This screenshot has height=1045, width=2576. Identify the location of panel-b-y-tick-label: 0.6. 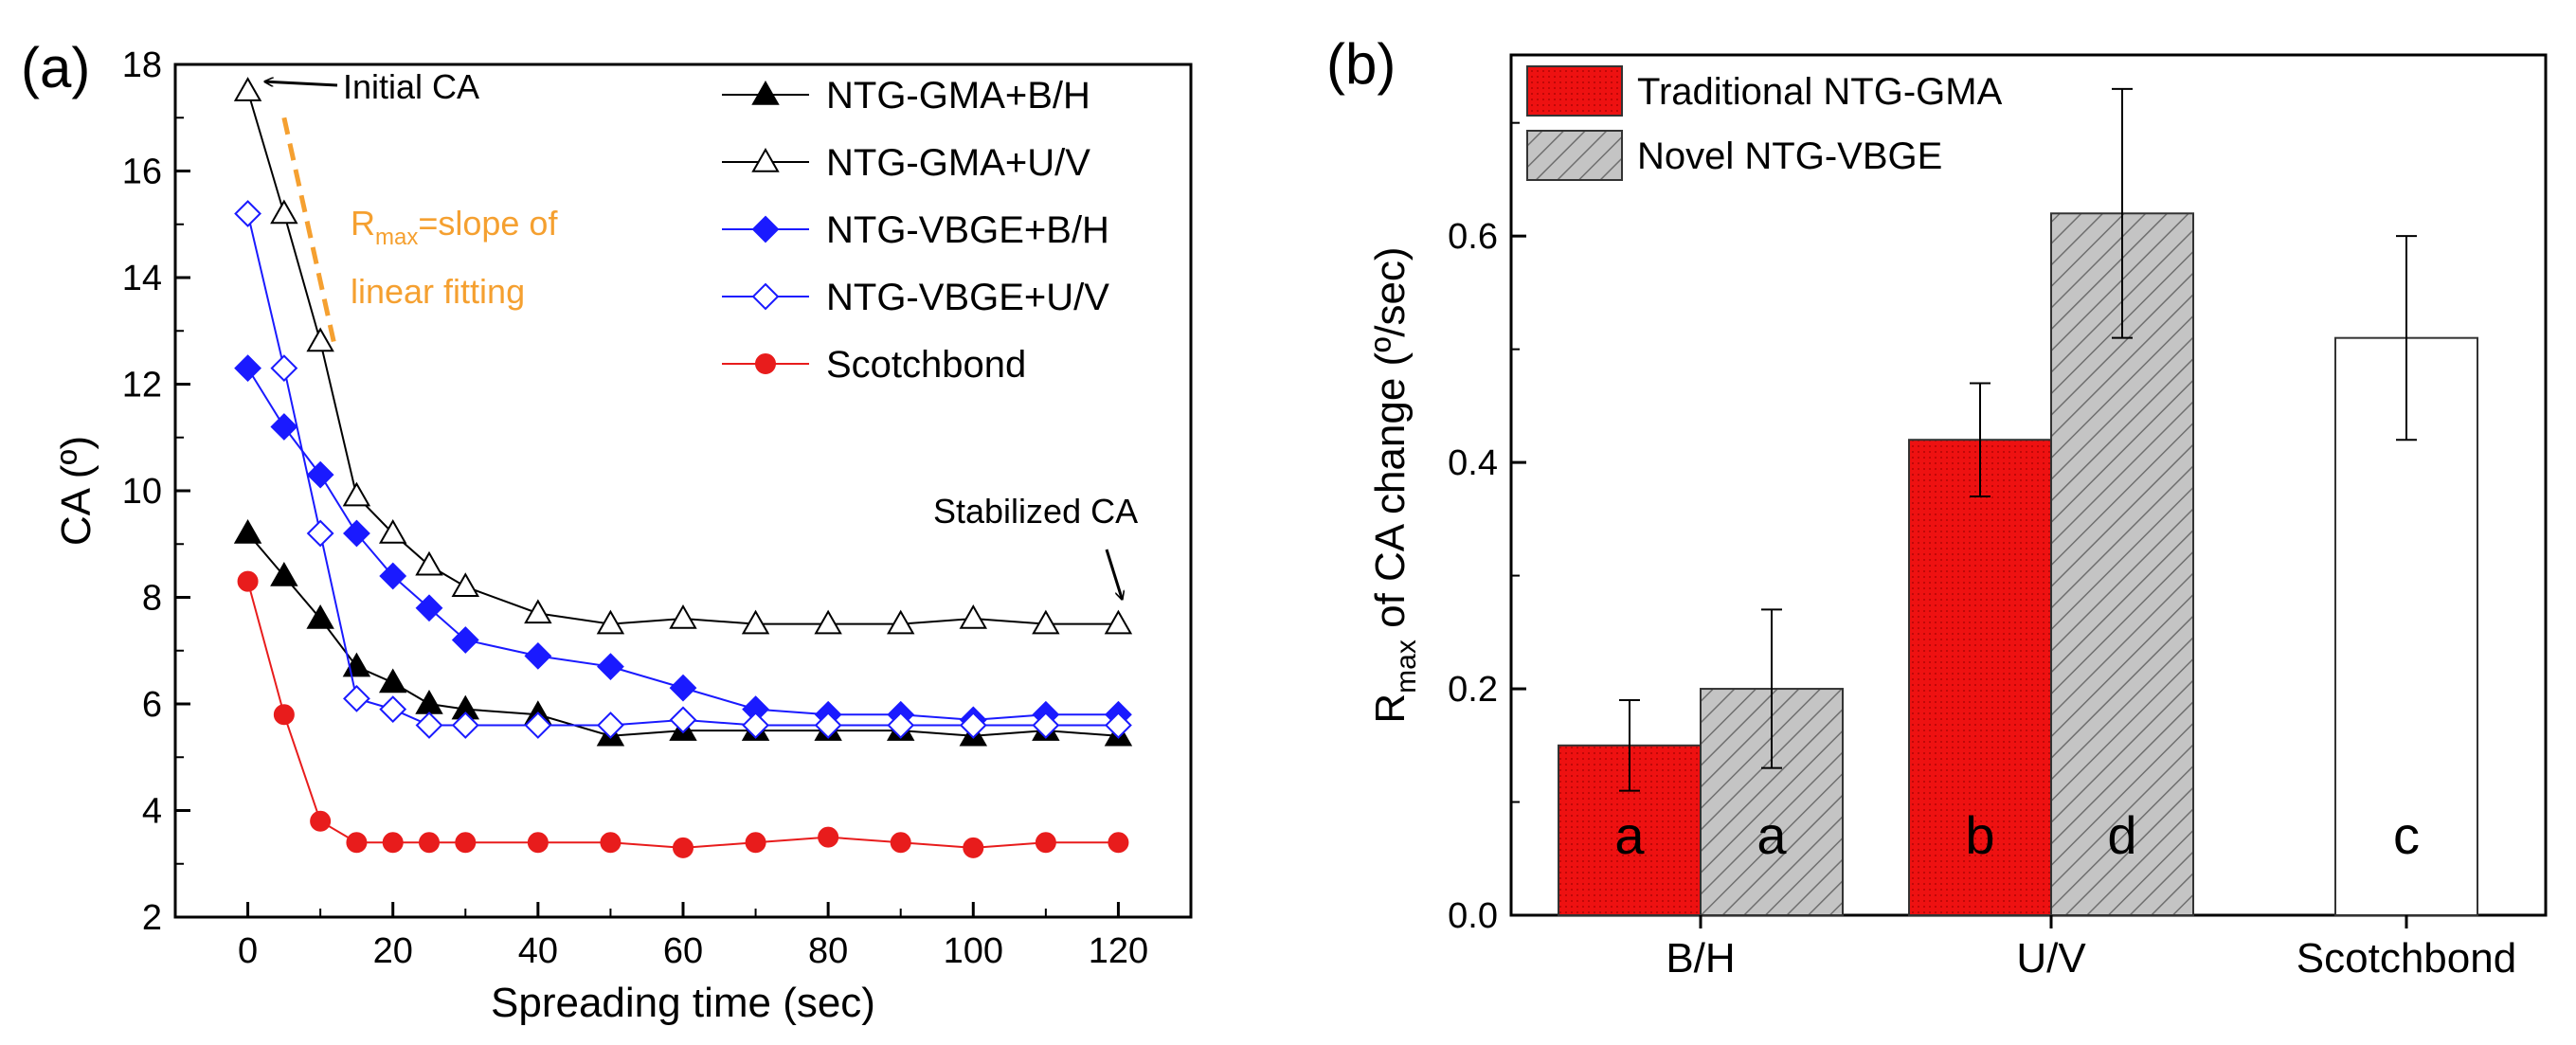
(1473, 237).